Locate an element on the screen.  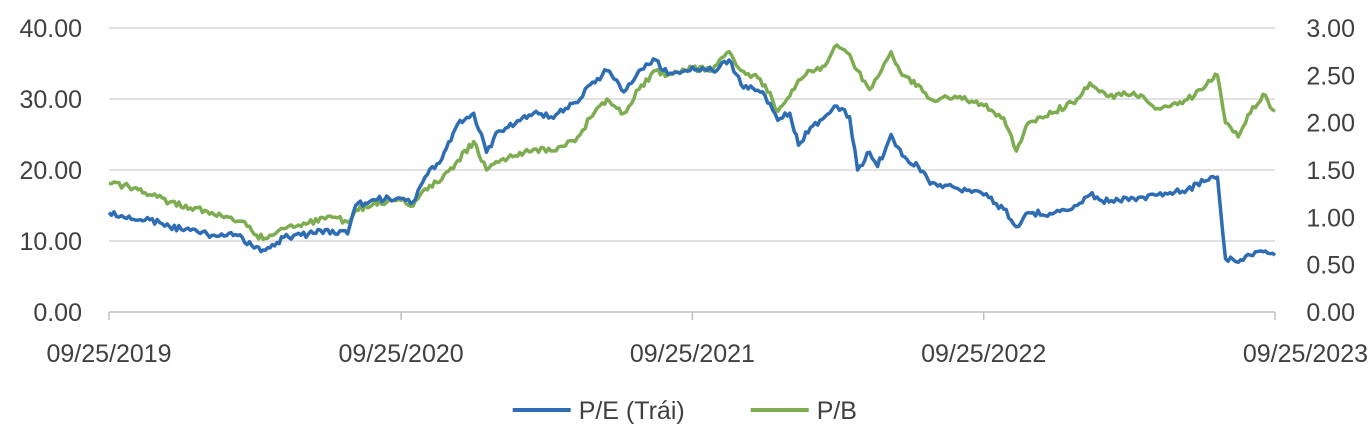
x-tick-label: 09/25/2020 is located at coordinates (401, 354).